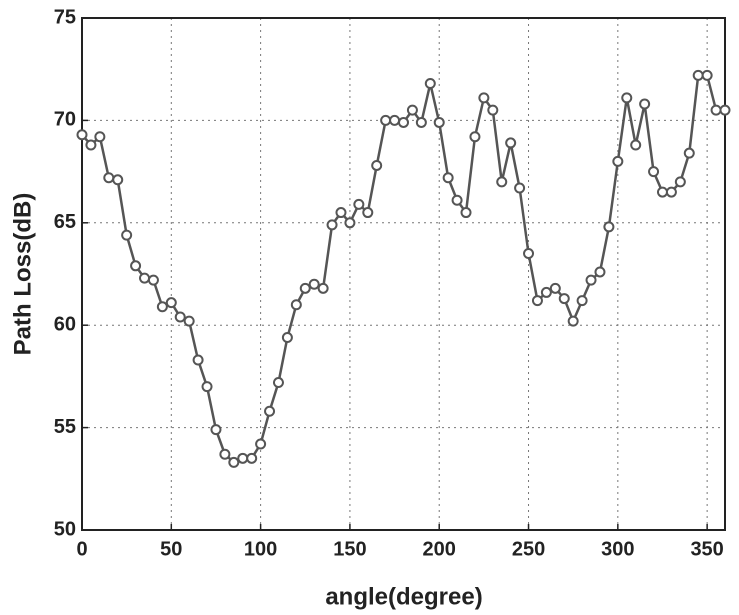 Image resolution: width=739 pixels, height=615 pixels. I want to click on y-tick-label: 55, so click(65, 427).